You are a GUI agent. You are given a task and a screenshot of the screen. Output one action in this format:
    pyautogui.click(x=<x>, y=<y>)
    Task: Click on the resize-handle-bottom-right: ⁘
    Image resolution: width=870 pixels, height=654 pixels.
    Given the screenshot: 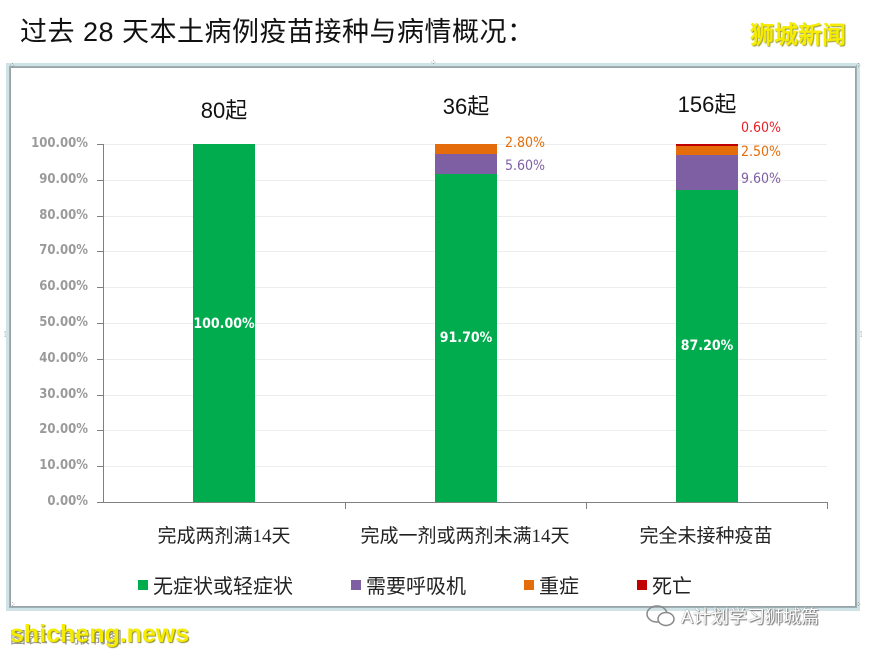 What is the action you would take?
    pyautogui.click(x=858, y=604)
    